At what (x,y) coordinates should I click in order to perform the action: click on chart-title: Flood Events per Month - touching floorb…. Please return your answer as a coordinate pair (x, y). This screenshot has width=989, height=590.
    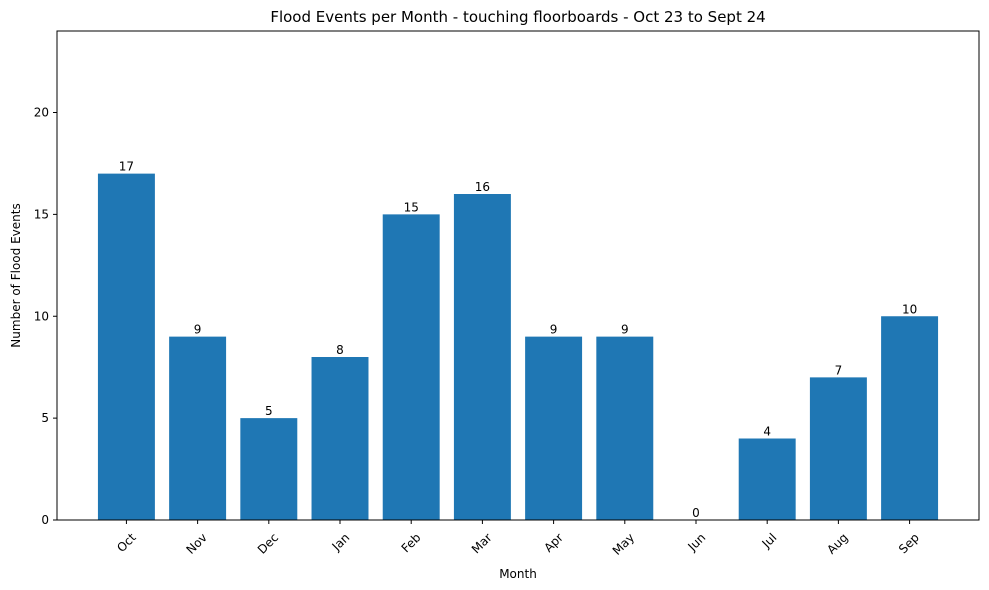
    Looking at the image, I should click on (517, 17).